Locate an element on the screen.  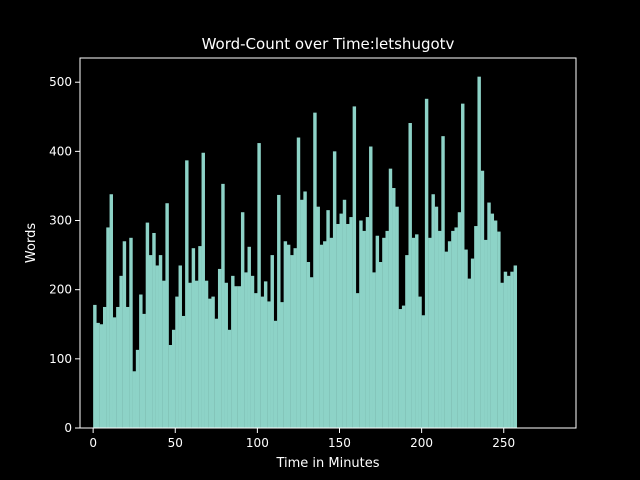
x-tick-label: 100 is located at coordinates (257, 443).